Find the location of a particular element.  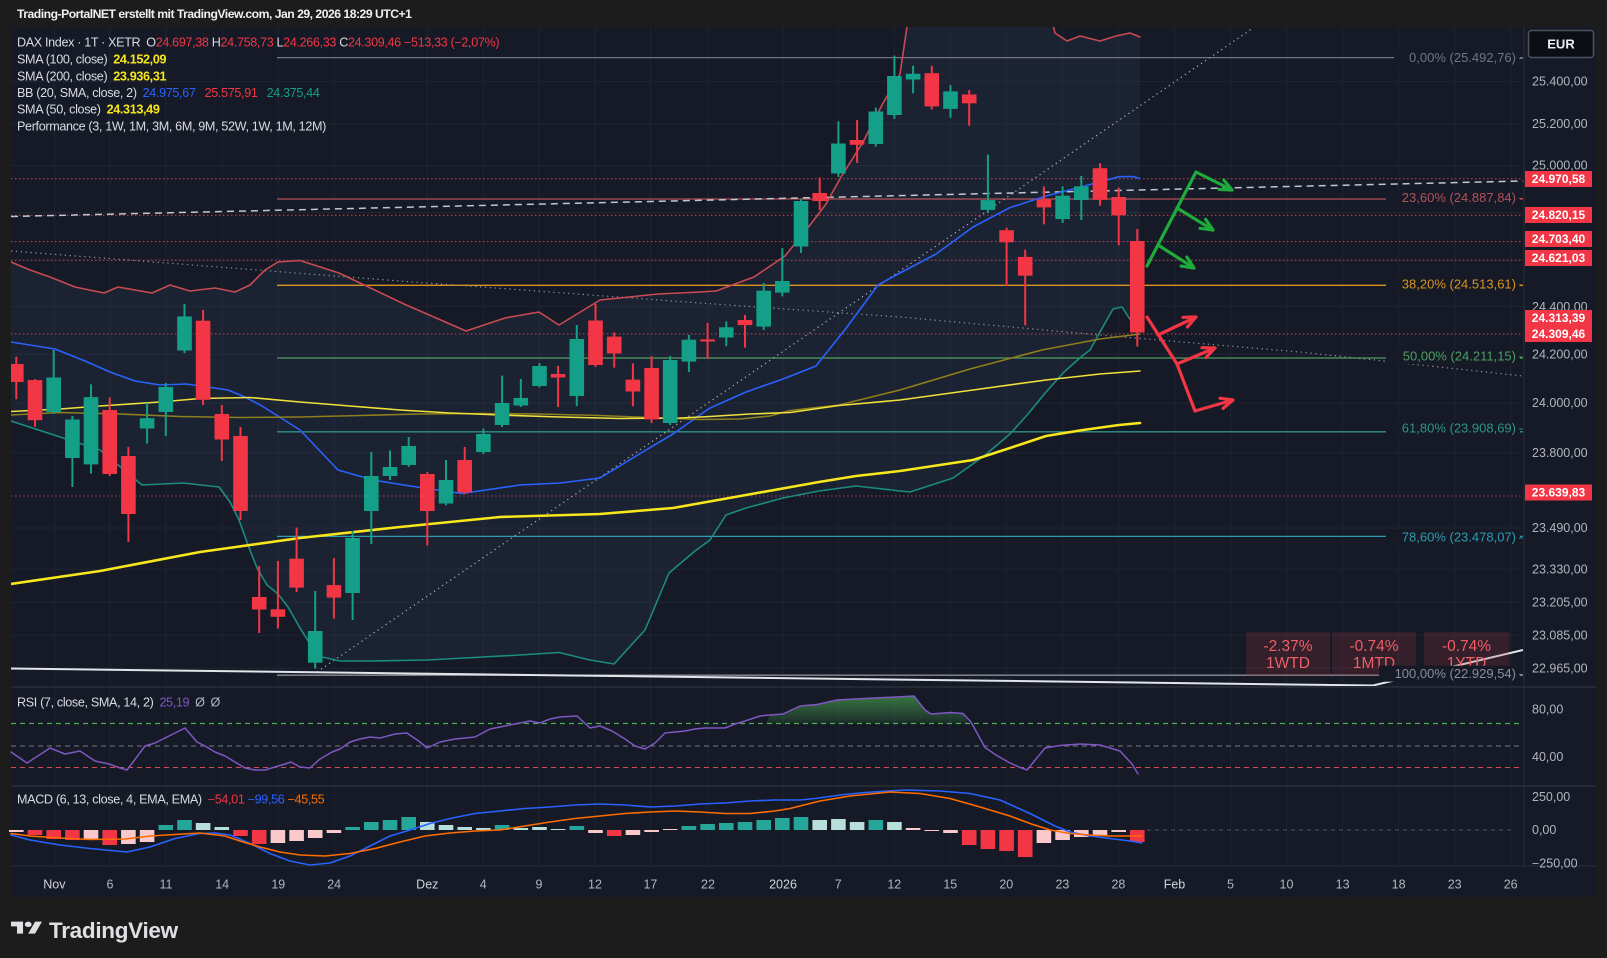

svg-text: Nov is located at coordinates (54, 885).